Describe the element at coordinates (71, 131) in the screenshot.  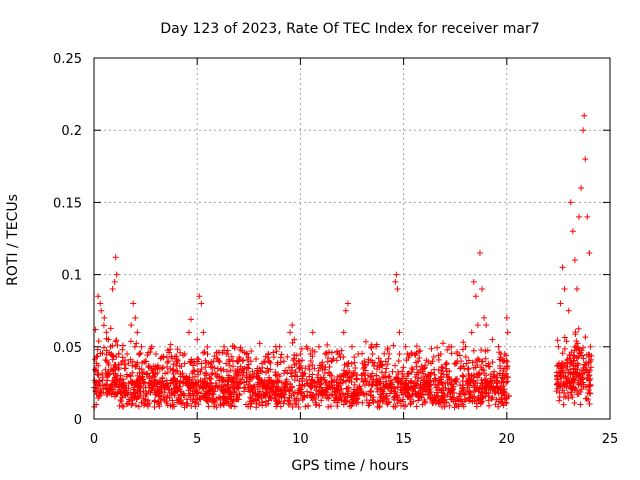
I see `y-tick-label: 0.2` at that location.